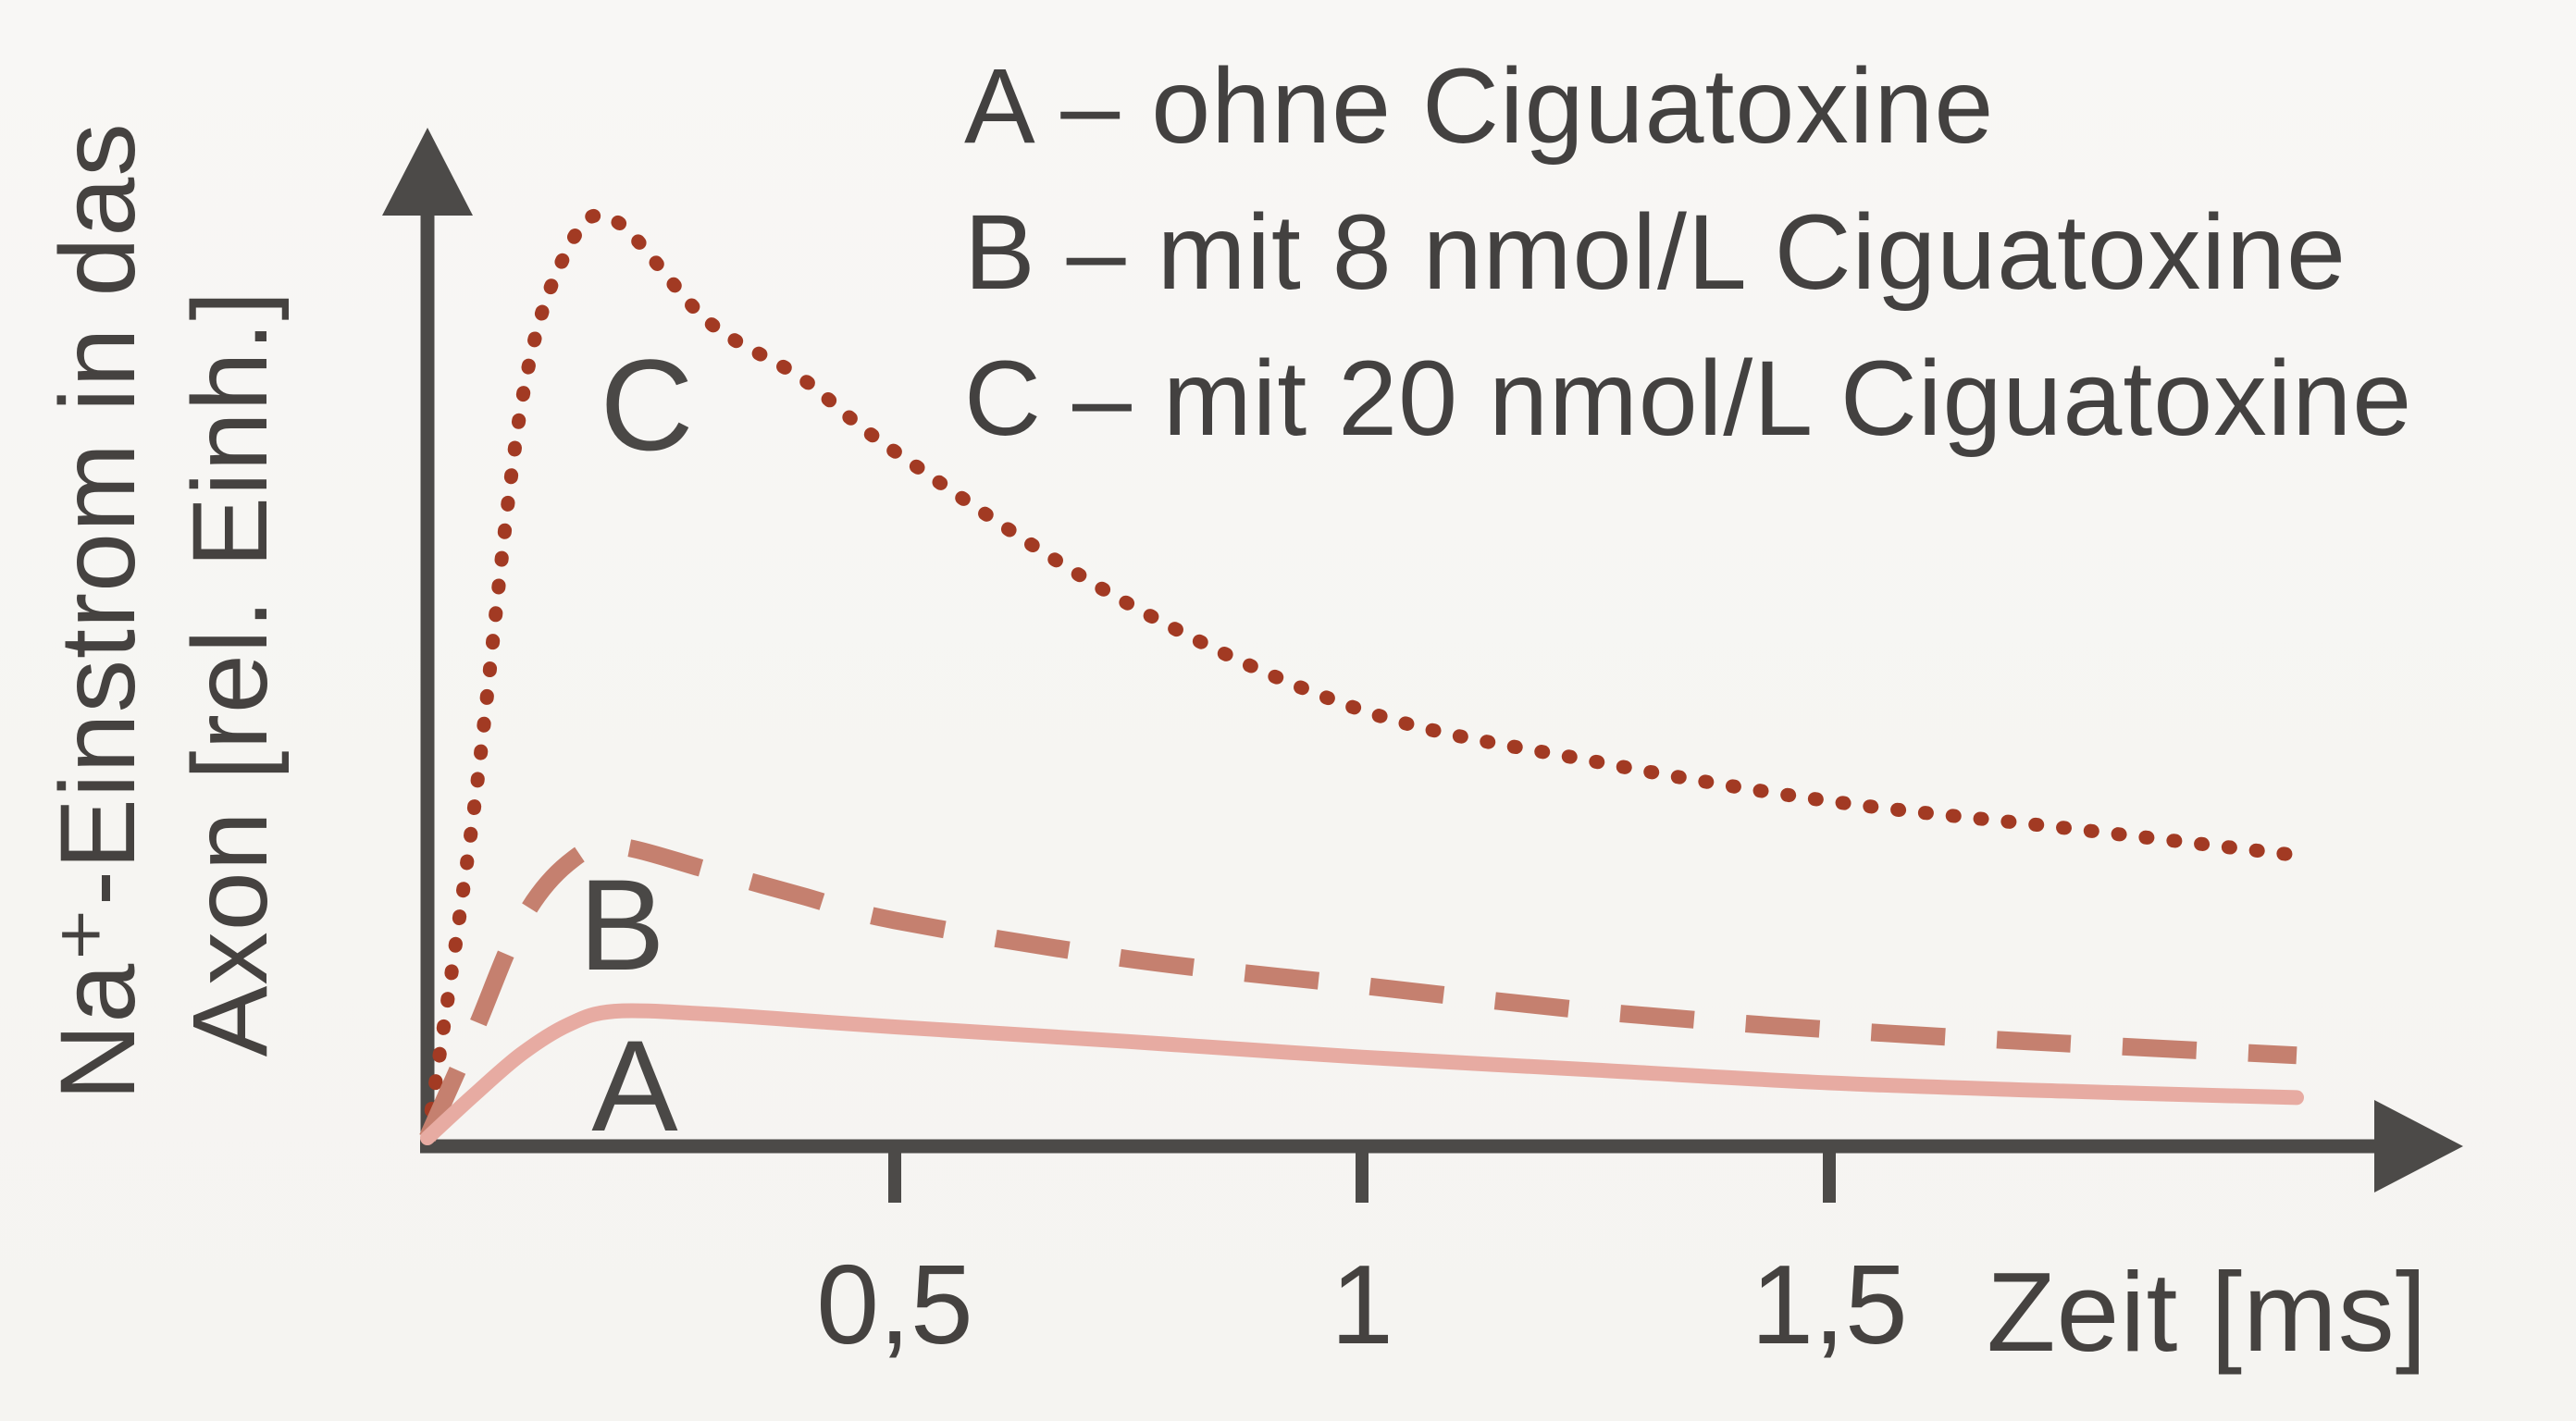 This screenshot has width=2576, height=1421. What do you see at coordinates (230, 674) in the screenshot?
I see `y-axis-label-line2: Axon [rel. Einh.]` at bounding box center [230, 674].